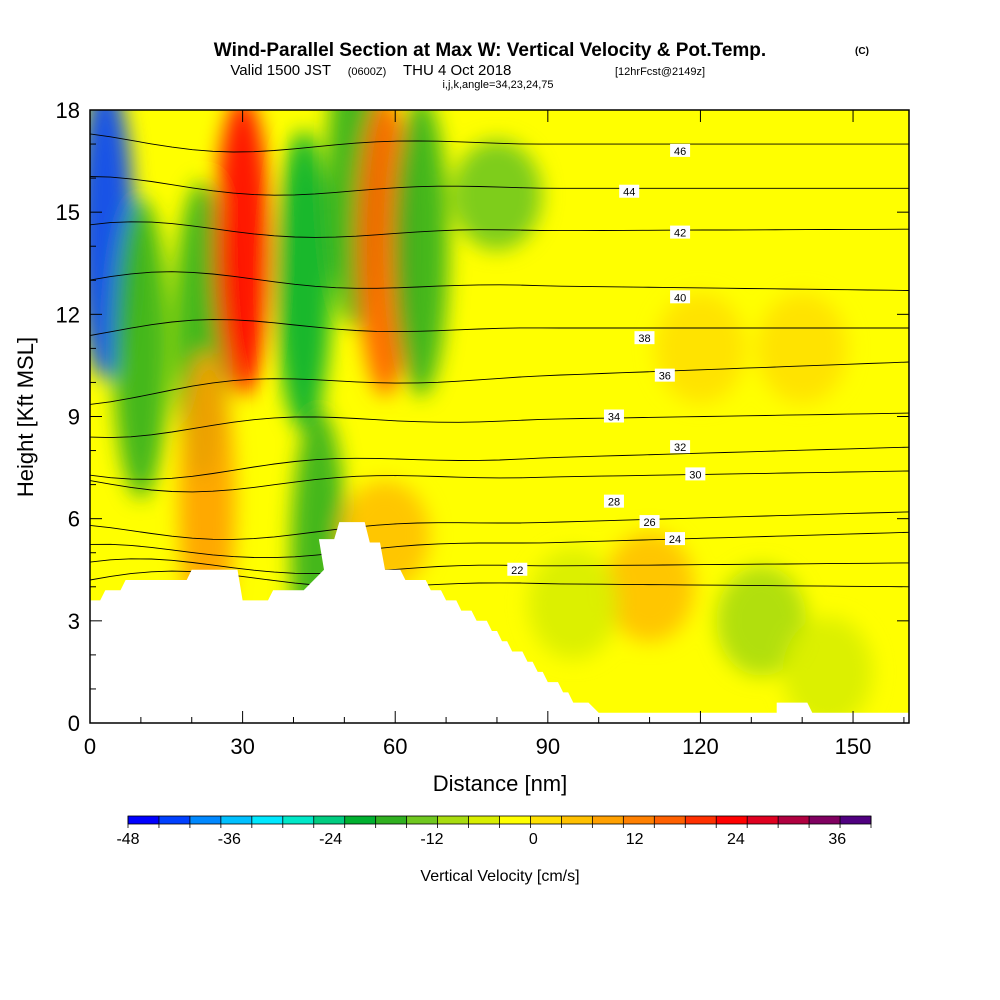 The image size is (1000, 1000). I want to click on y-axis-label: Height [Kft MSL], so click(25, 417).